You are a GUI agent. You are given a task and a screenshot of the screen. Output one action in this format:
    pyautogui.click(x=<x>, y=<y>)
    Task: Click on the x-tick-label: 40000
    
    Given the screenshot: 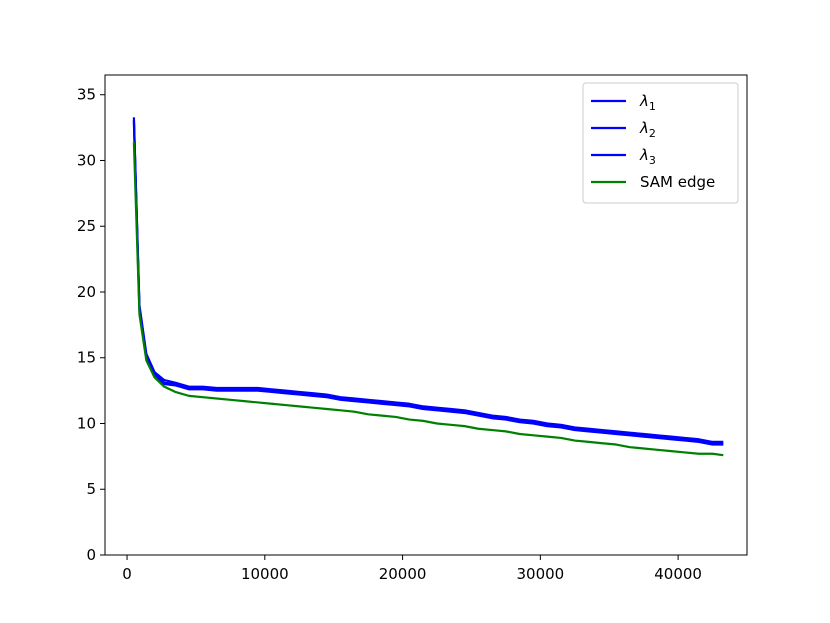 What is the action you would take?
    pyautogui.click(x=678, y=574)
    